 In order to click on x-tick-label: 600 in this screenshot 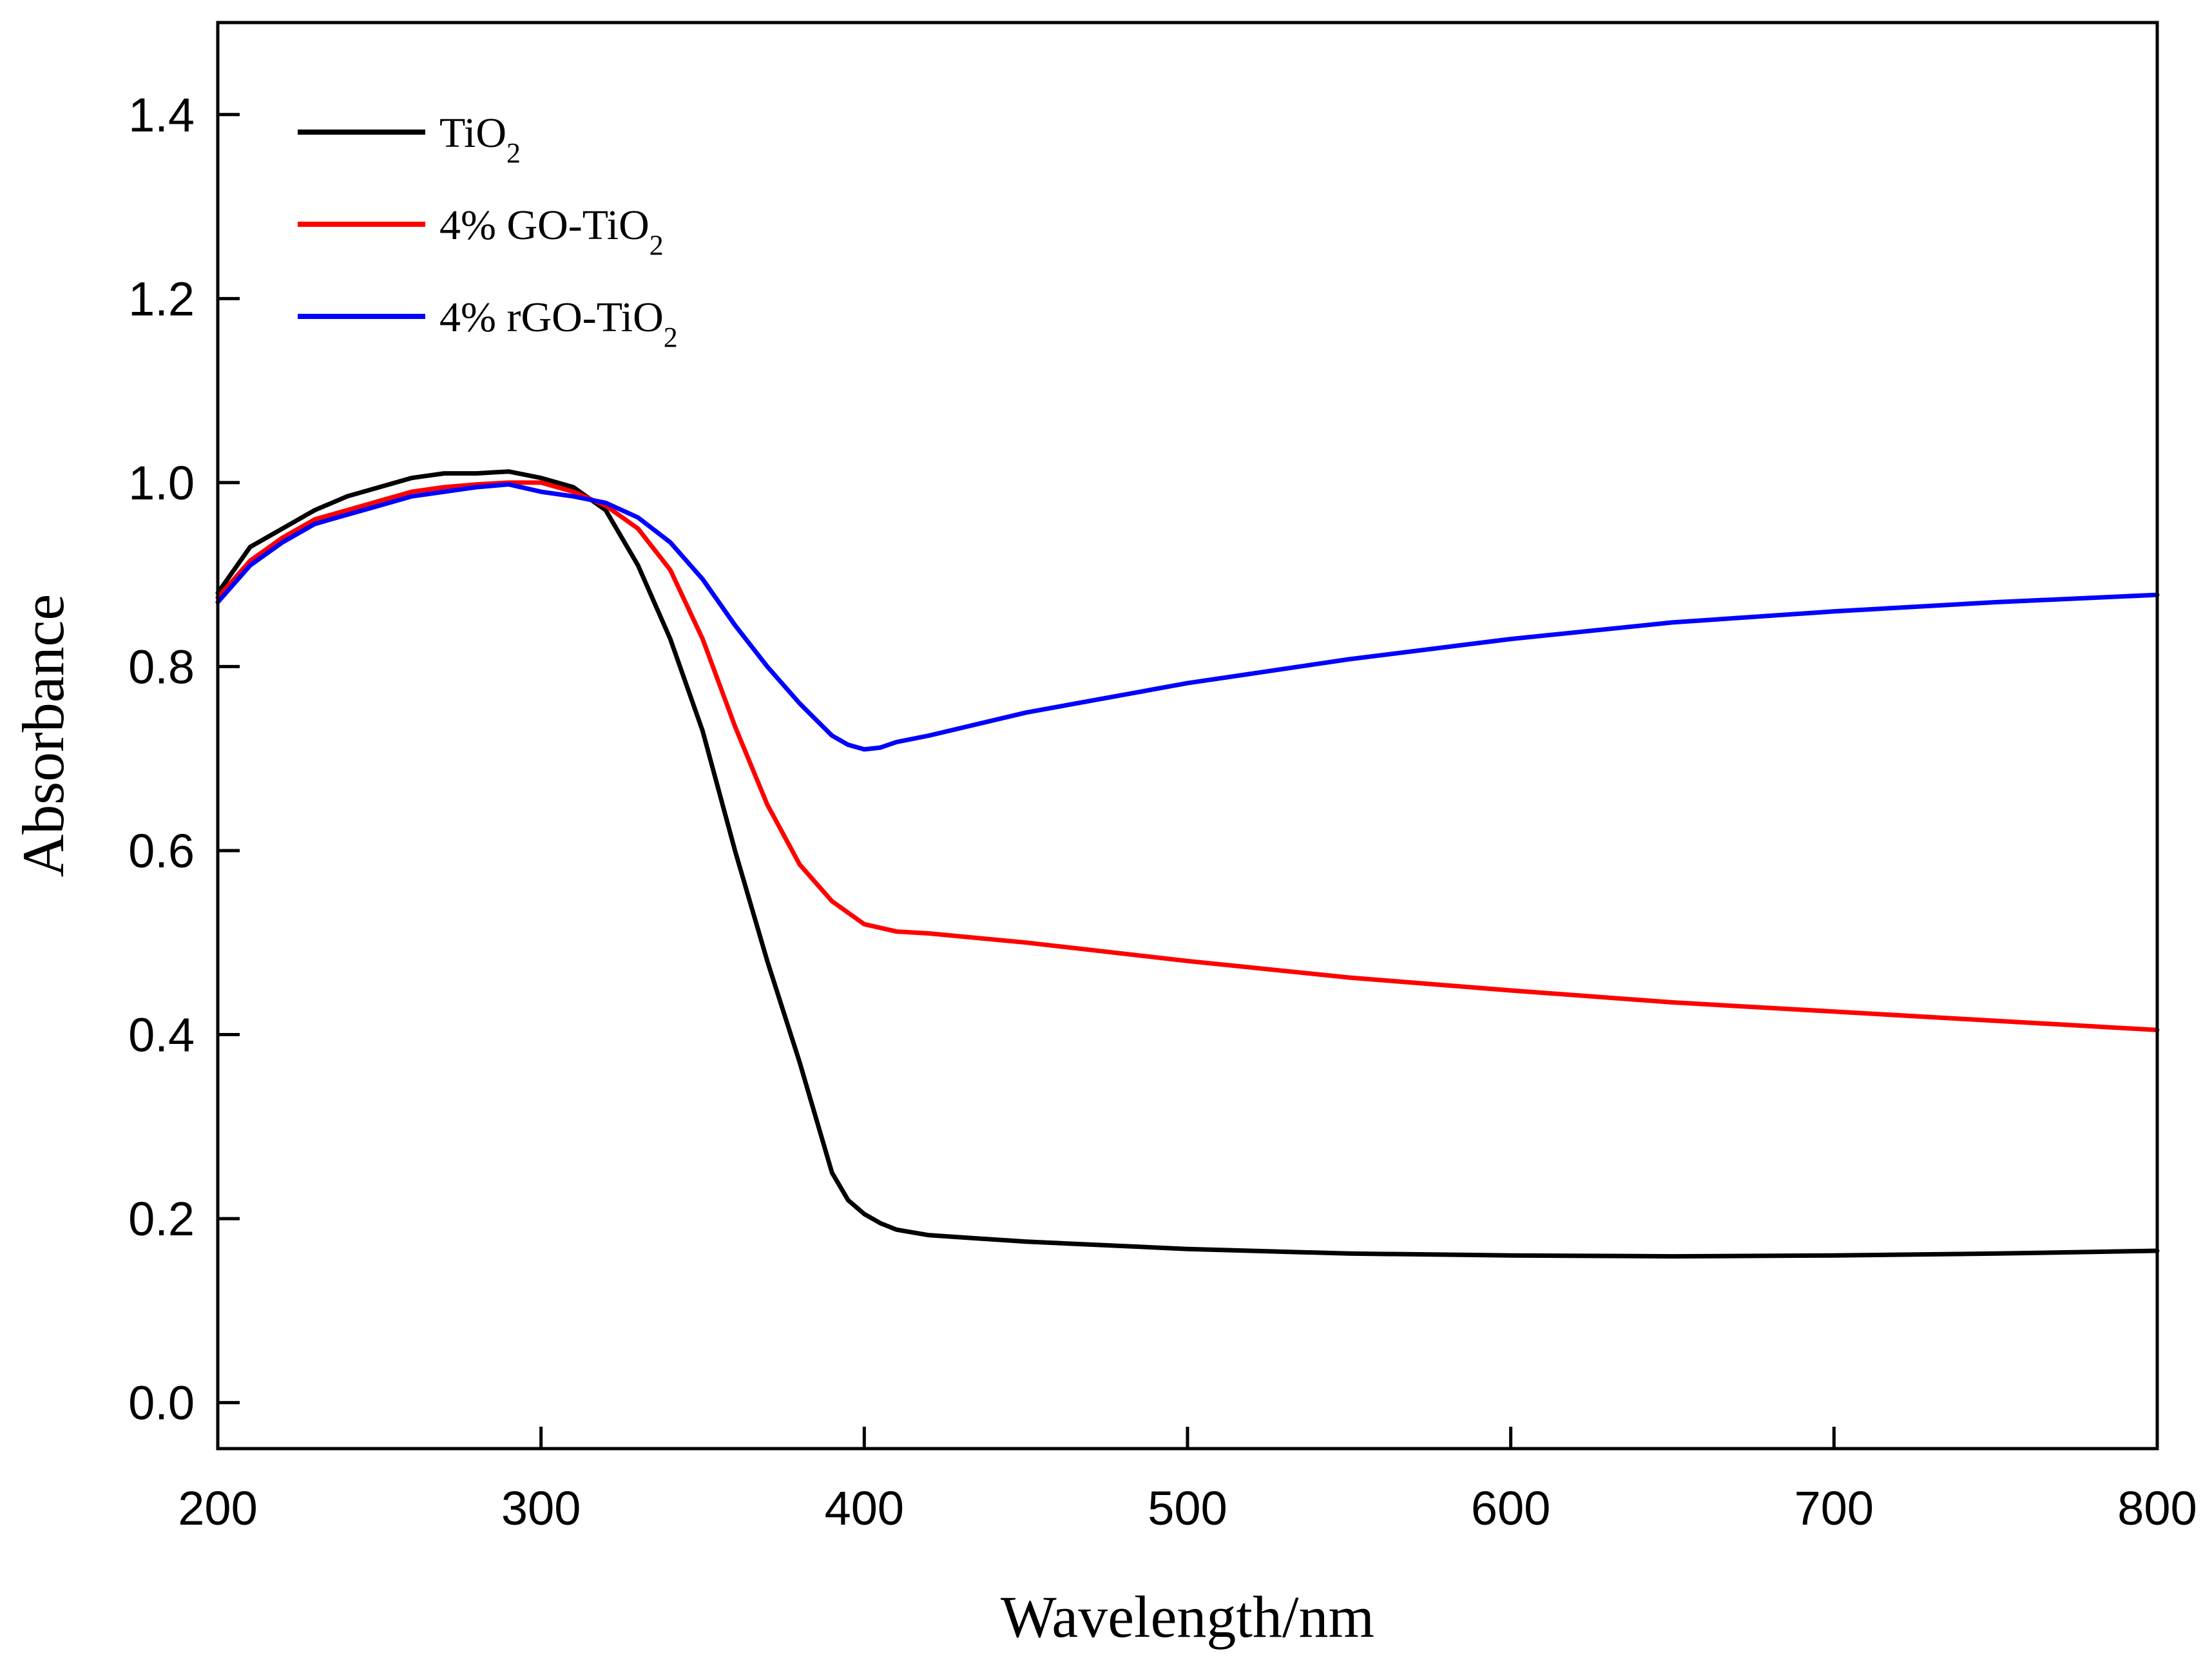, I will do `click(1510, 1508)`.